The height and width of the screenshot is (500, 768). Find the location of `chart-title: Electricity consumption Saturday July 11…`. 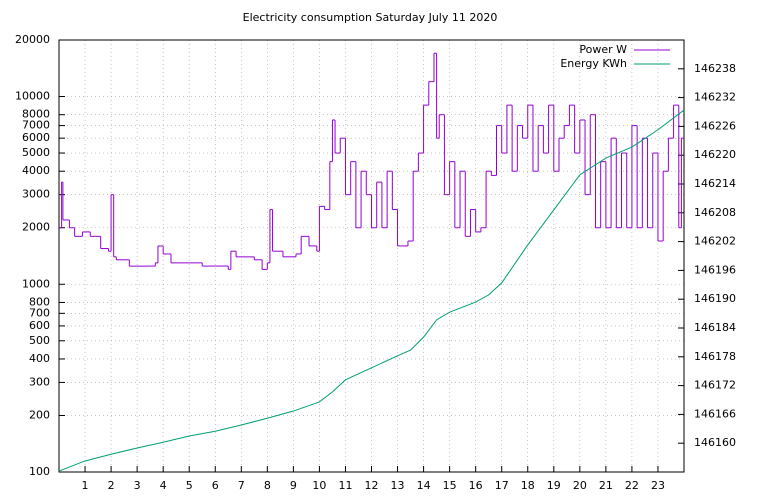

chart-title: Electricity consumption Saturday July 11… is located at coordinates (370, 17).